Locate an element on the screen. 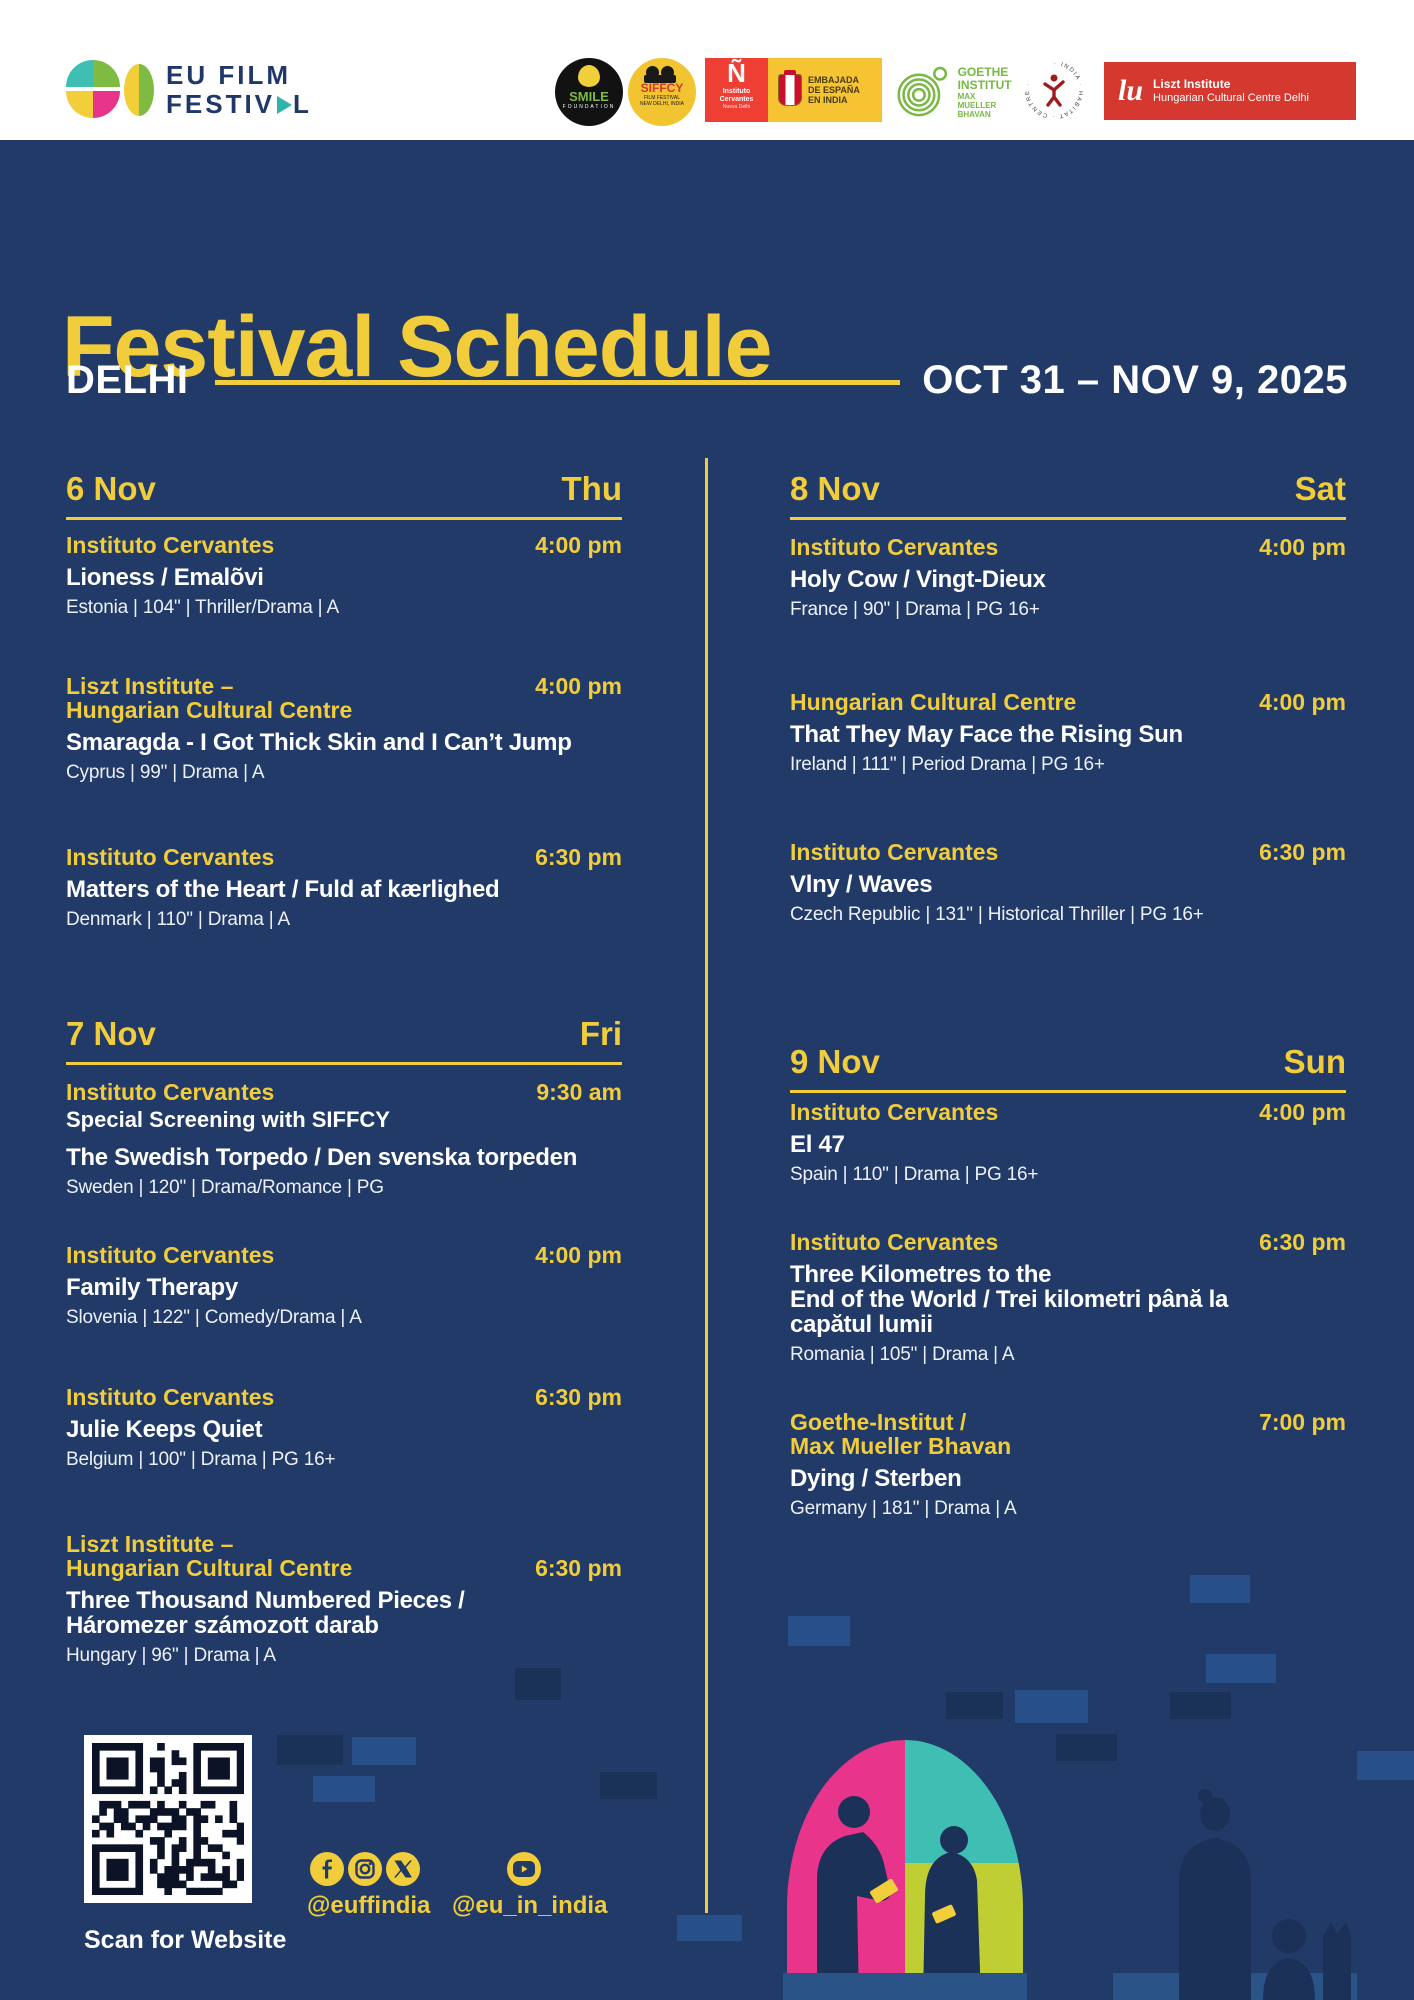 The height and width of the screenshot is (2000, 1414). section-header-8nov: 8 Nov Sat is located at coordinates (1068, 495).